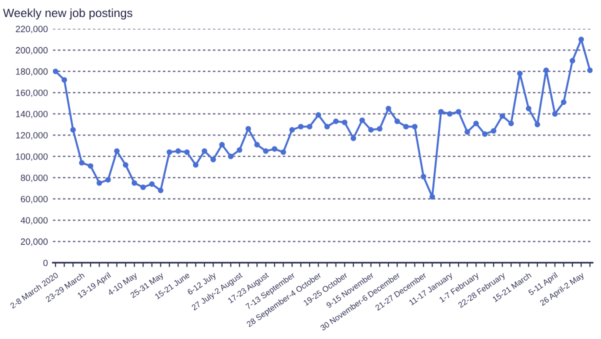  What do you see at coordinates (32, 136) in the screenshot?
I see `y-tick-label: 120,000` at bounding box center [32, 136].